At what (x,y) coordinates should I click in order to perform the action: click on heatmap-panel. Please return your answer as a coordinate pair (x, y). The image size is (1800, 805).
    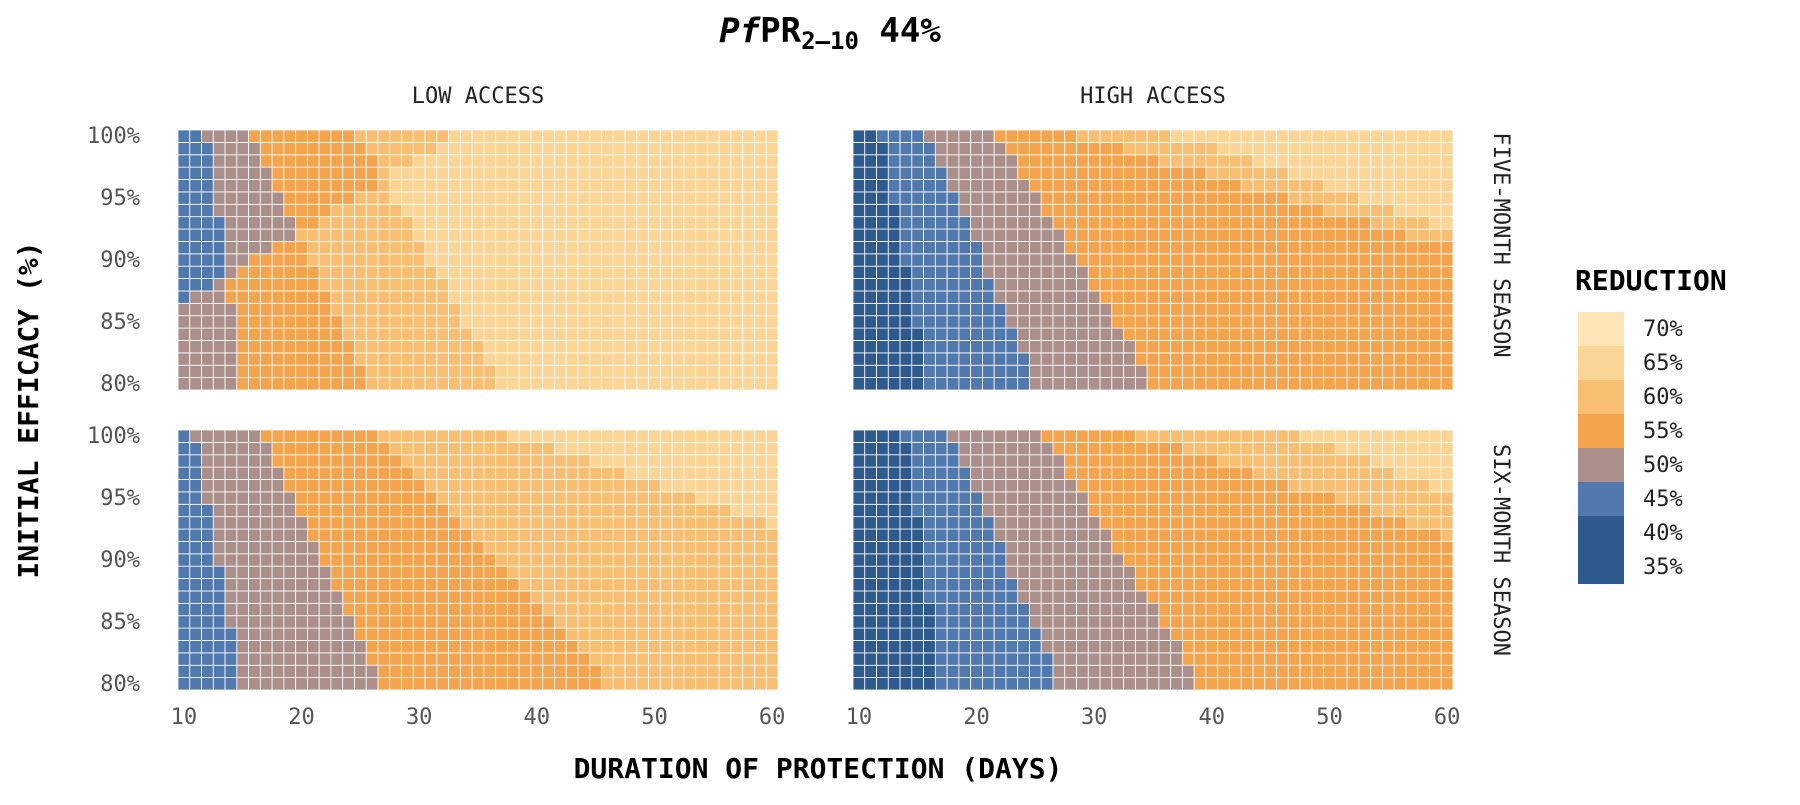
    Looking at the image, I should click on (478, 260).